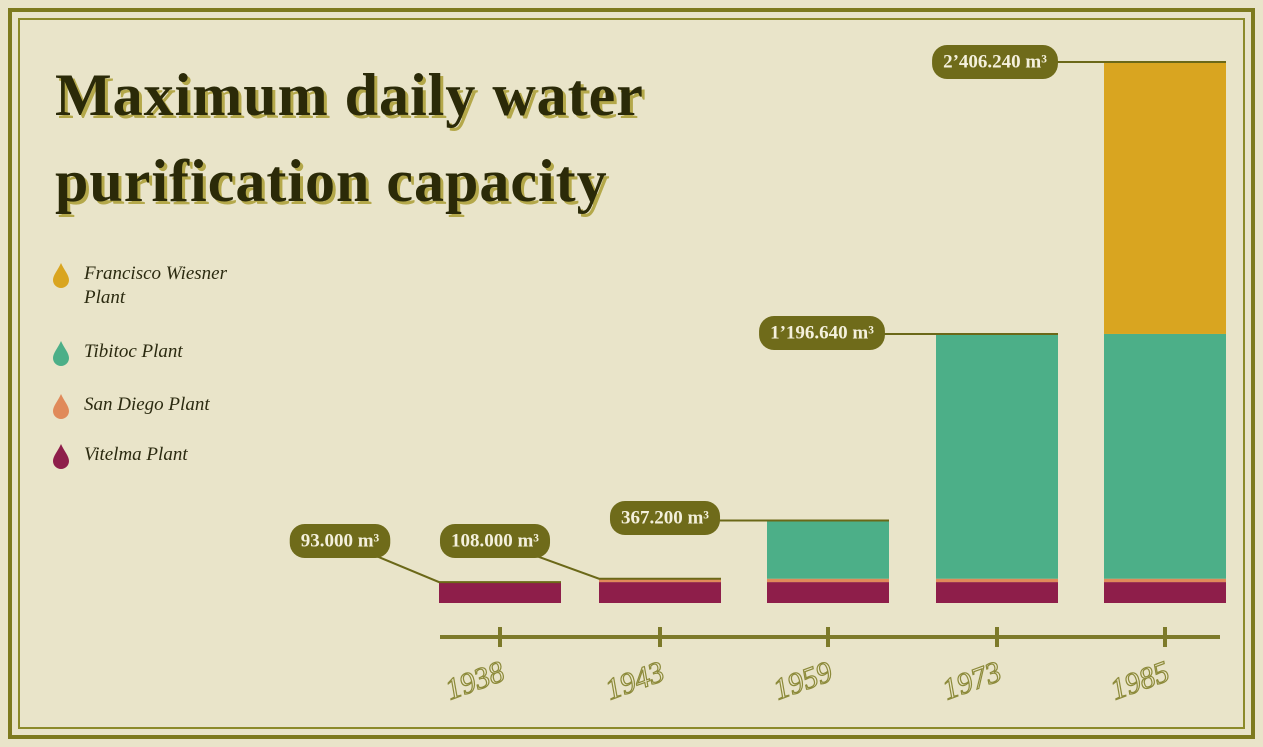 This screenshot has height=747, width=1263. Describe the element at coordinates (749, 518) in the screenshot. I see `total-callout: 367.200 m³` at that location.